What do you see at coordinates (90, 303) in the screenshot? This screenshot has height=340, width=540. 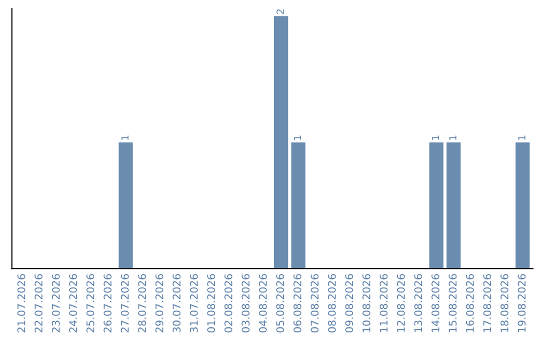 I see `x-tick-label: 25.07.2026` at bounding box center [90, 303].